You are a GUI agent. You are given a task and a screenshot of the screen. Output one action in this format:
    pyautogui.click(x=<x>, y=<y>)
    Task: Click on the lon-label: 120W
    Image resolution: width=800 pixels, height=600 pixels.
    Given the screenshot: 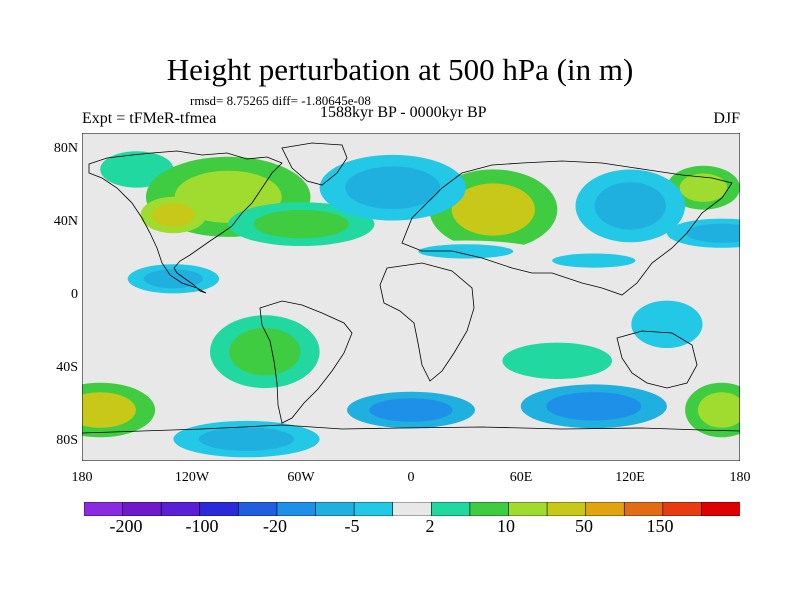 What is the action you would take?
    pyautogui.click(x=192, y=477)
    